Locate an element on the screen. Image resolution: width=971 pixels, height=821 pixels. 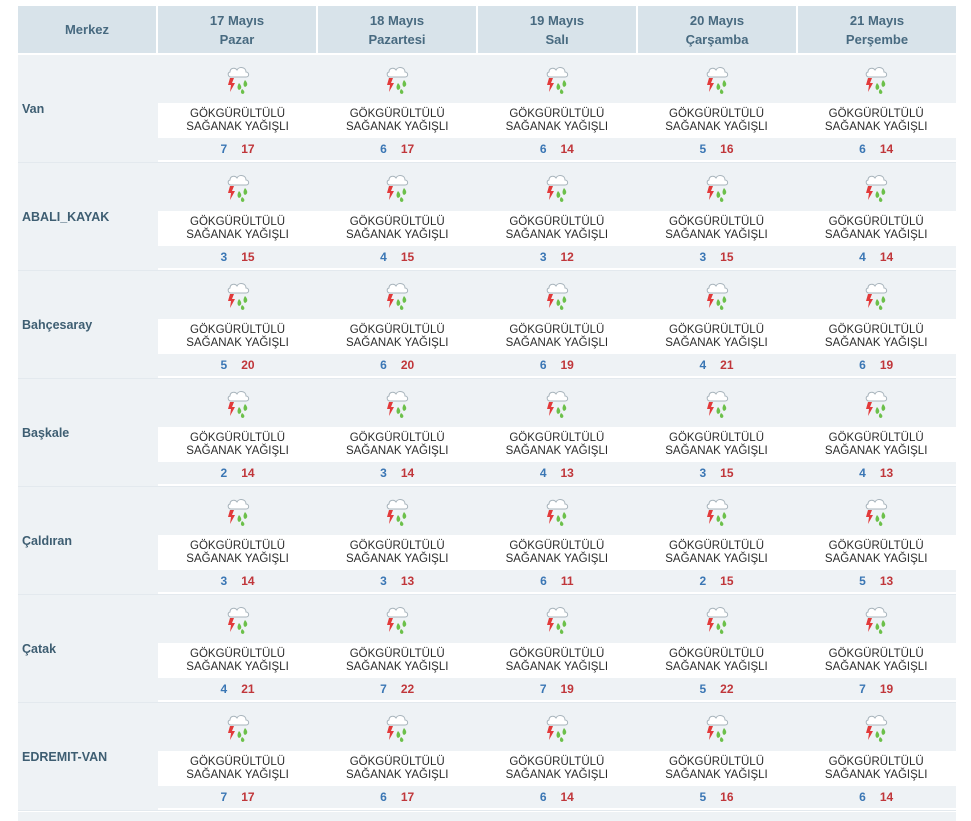
day-forecast-cell: GÖKGÜRÜLTÜLÜ SAĞANAK YAĞIŞLI 3 14 is located at coordinates (237, 540).